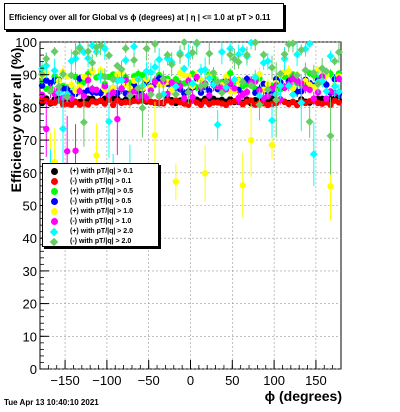  What do you see at coordinates (30, 75) in the screenshot?
I see `y-tick-label: 90` at bounding box center [30, 75].